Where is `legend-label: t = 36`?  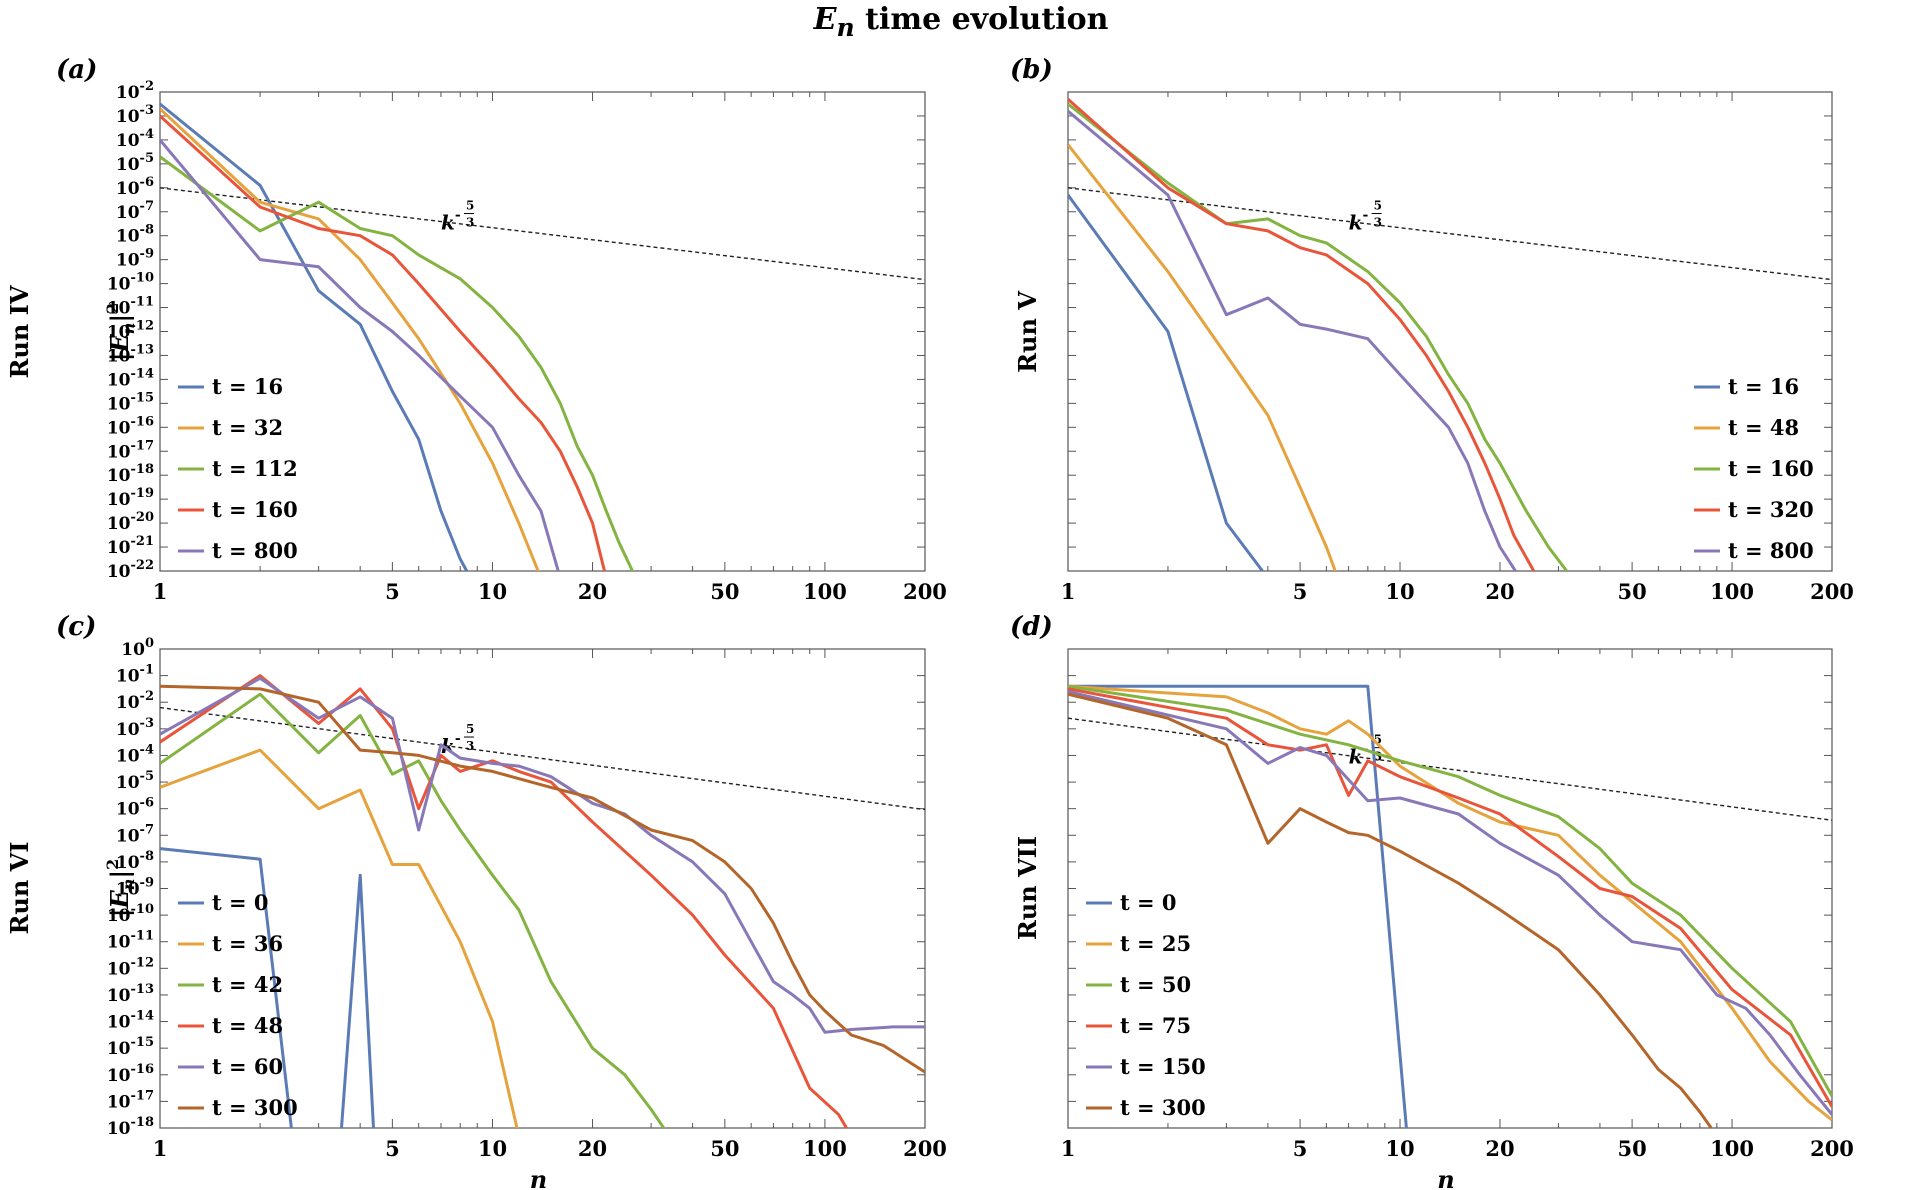
legend-label: t = 36 is located at coordinates (247, 943).